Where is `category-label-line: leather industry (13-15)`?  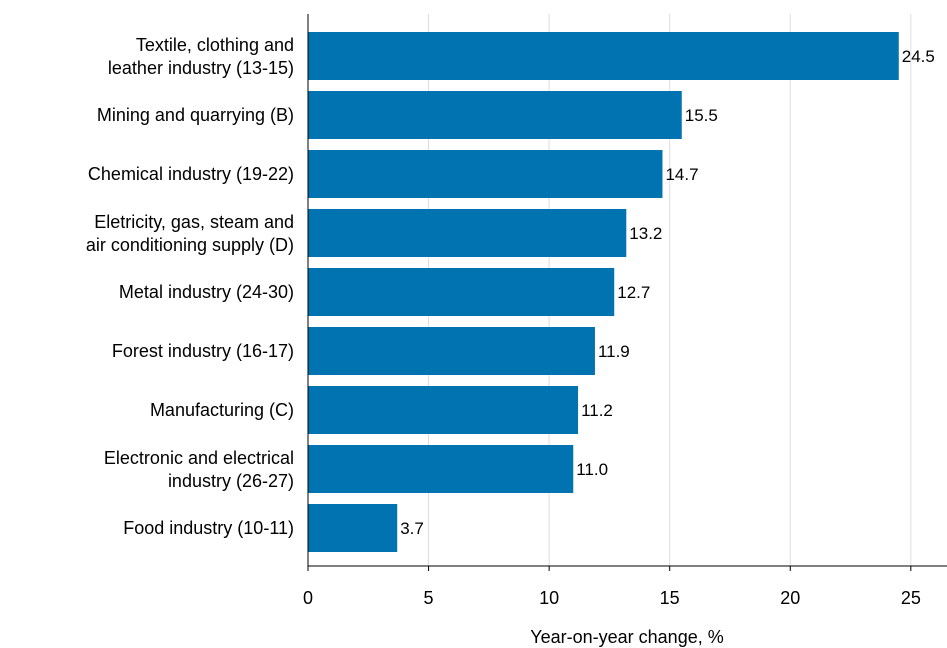 category-label-line: leather industry (13-15) is located at coordinates (201, 68).